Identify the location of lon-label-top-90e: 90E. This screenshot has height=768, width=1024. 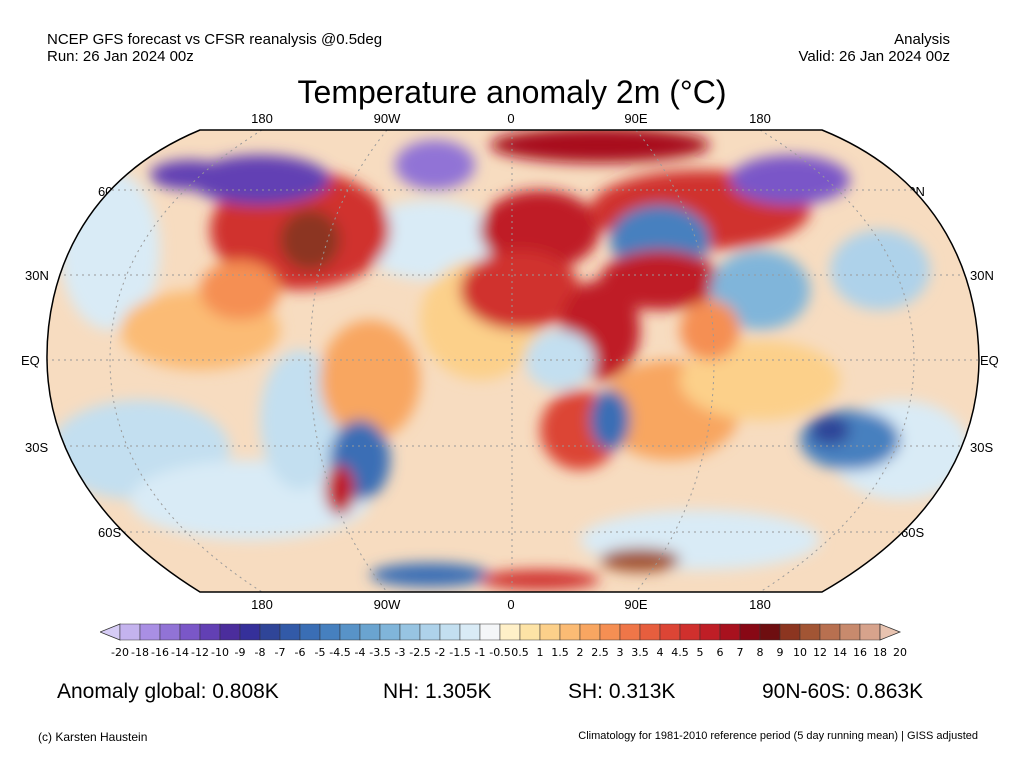
(636, 118).